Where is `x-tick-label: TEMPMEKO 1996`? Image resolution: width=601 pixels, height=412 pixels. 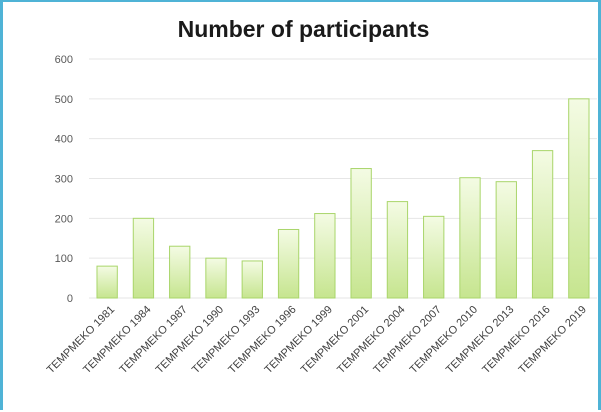 x-tick-label: TEMPMEKO 1996 is located at coordinates (262, 340).